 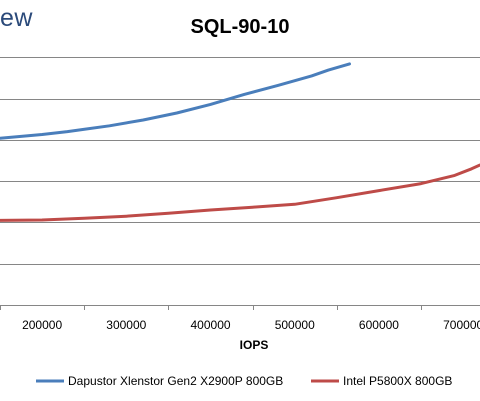 I want to click on logo-fragment: ew, so click(x=16, y=18).